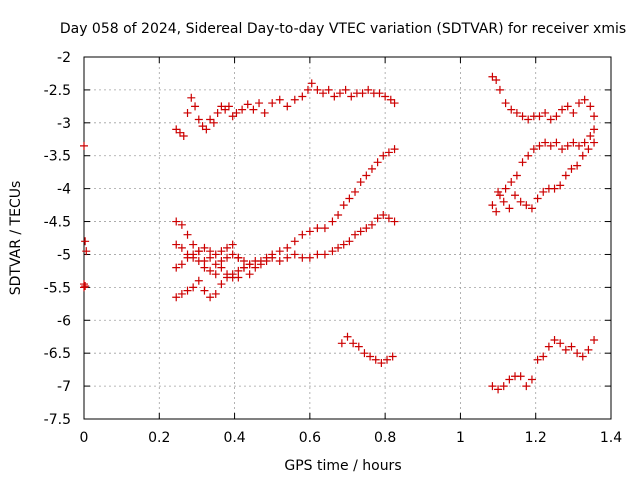 The image size is (640, 484). I want to click on x-tick-label: 0.2, so click(159, 438).